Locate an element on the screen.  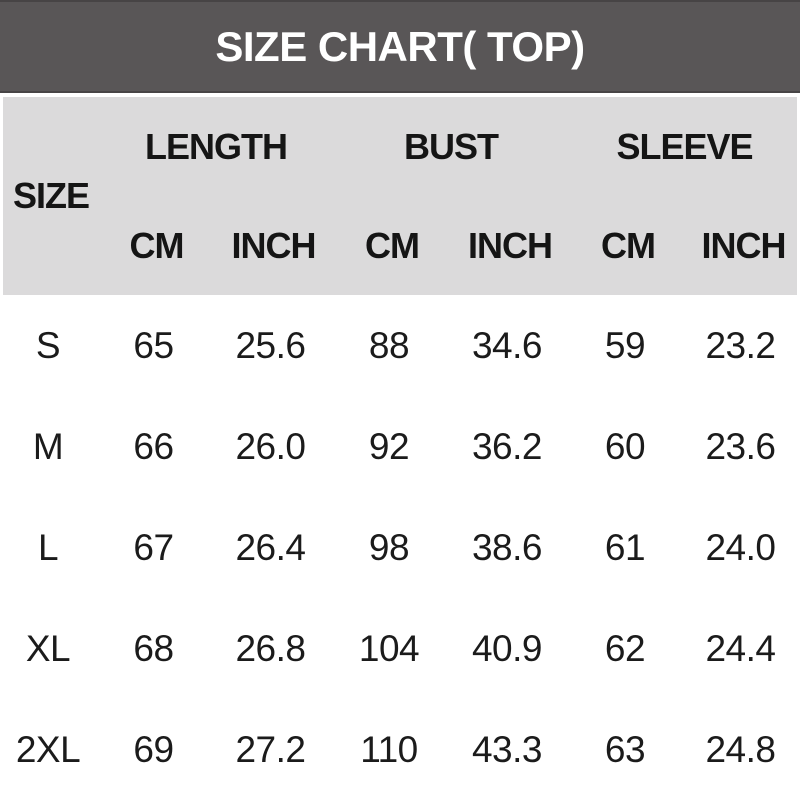
chart-title: SIZE CHART( TOP) is located at coordinates (400, 46).